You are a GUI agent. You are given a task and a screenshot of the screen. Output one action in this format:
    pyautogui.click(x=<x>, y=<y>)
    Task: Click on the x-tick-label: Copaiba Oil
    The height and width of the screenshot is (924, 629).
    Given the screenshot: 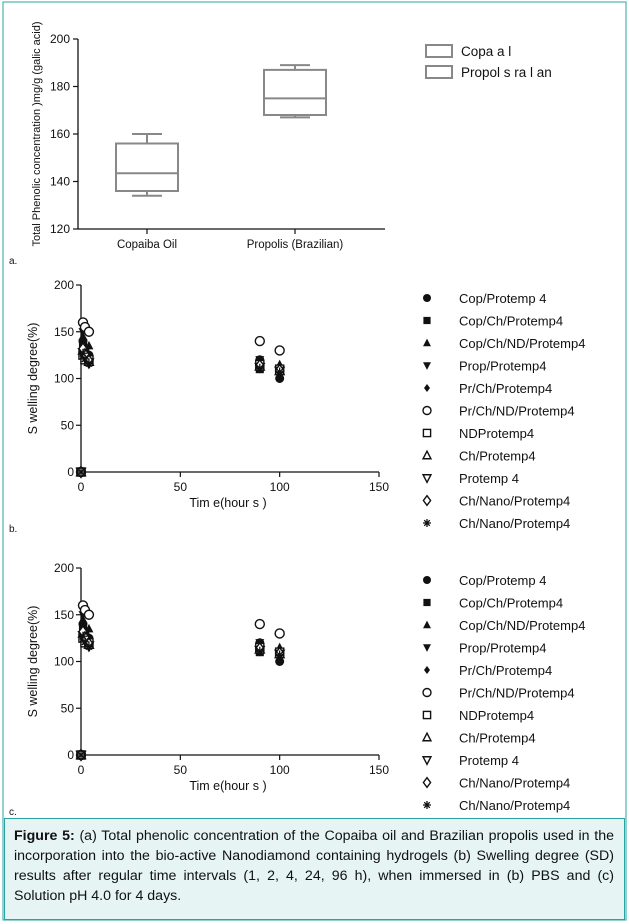 What is the action you would take?
    pyautogui.click(x=147, y=245)
    